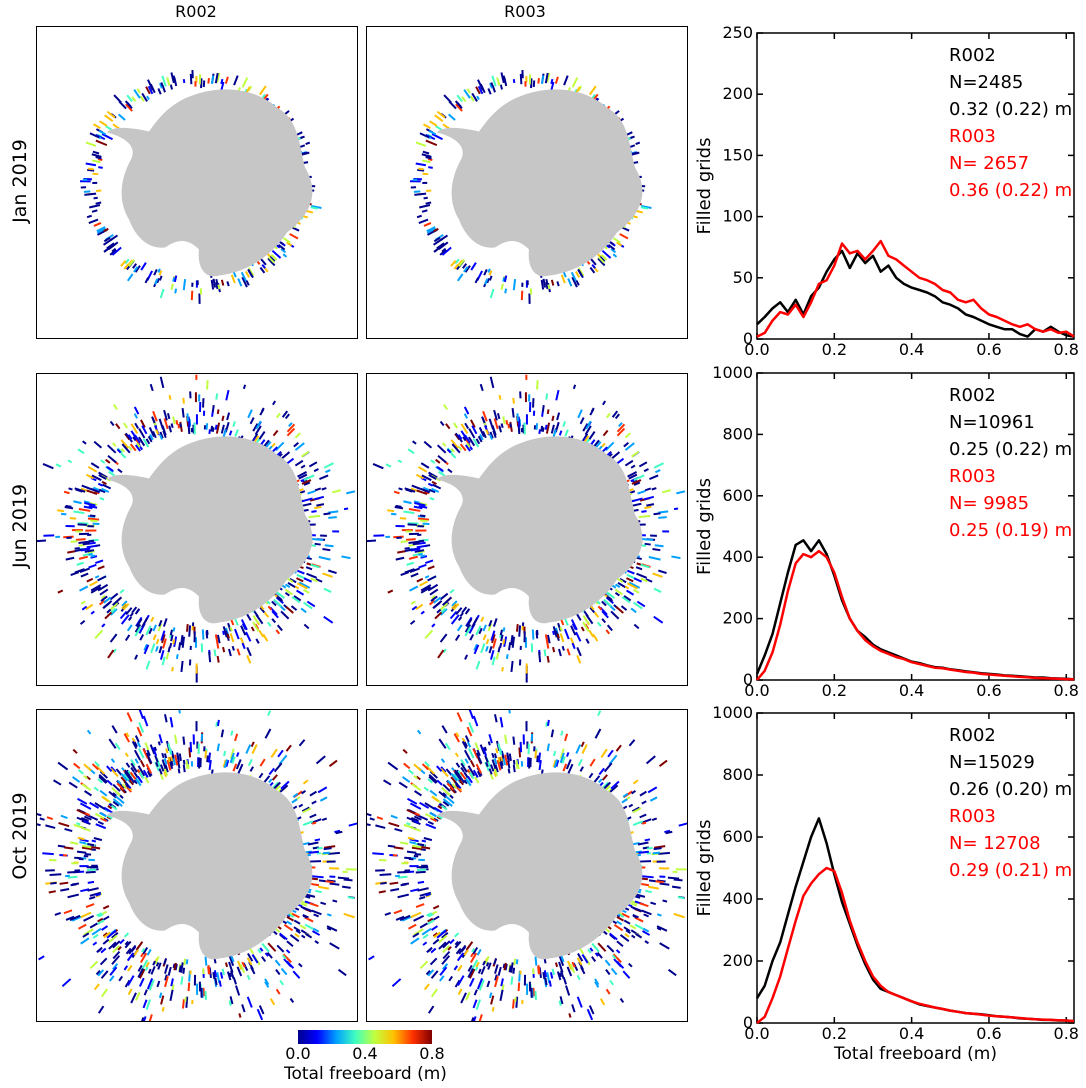  Describe the element at coordinates (1010, 109) in the screenshot. I see `legend-text: 0.32 (0.22) m` at that location.